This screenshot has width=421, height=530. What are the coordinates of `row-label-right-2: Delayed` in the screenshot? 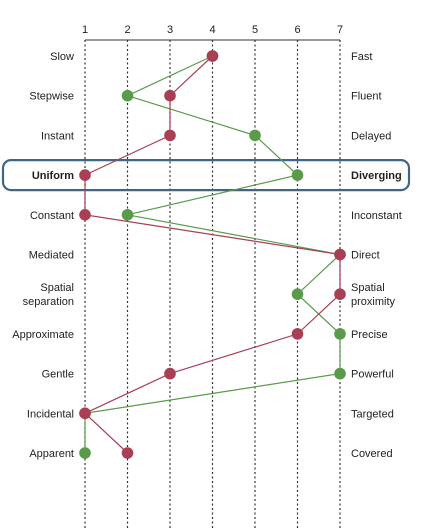 It's located at (371, 136).